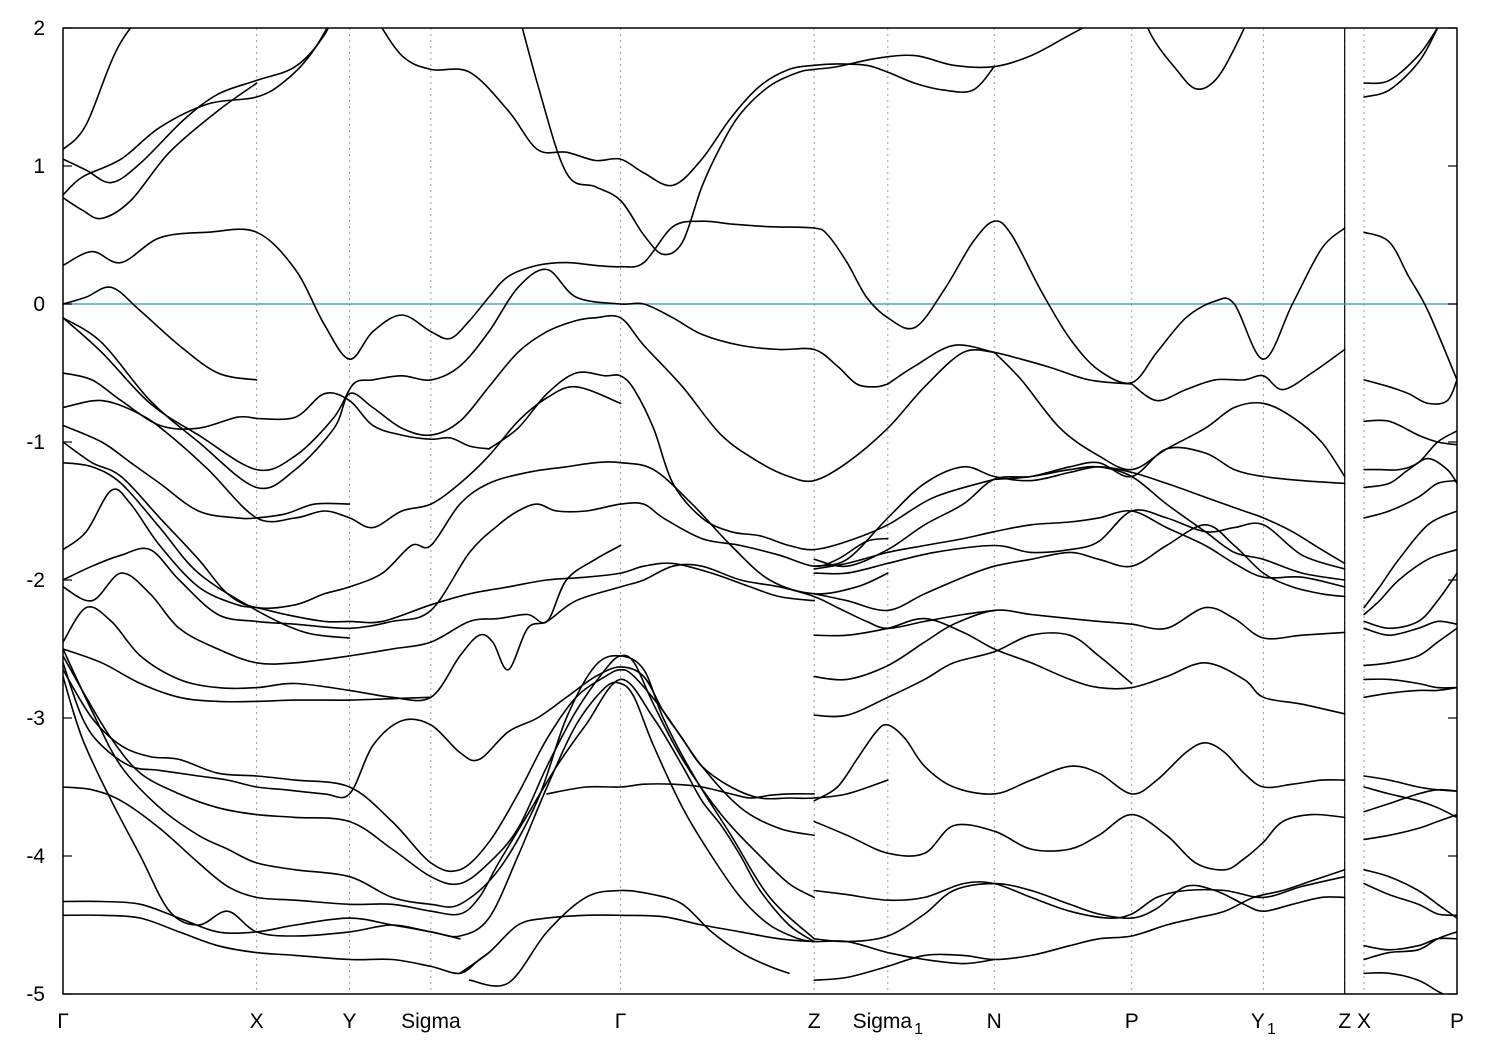  I want to click on y-tick-label: -4, so click(35, 856).